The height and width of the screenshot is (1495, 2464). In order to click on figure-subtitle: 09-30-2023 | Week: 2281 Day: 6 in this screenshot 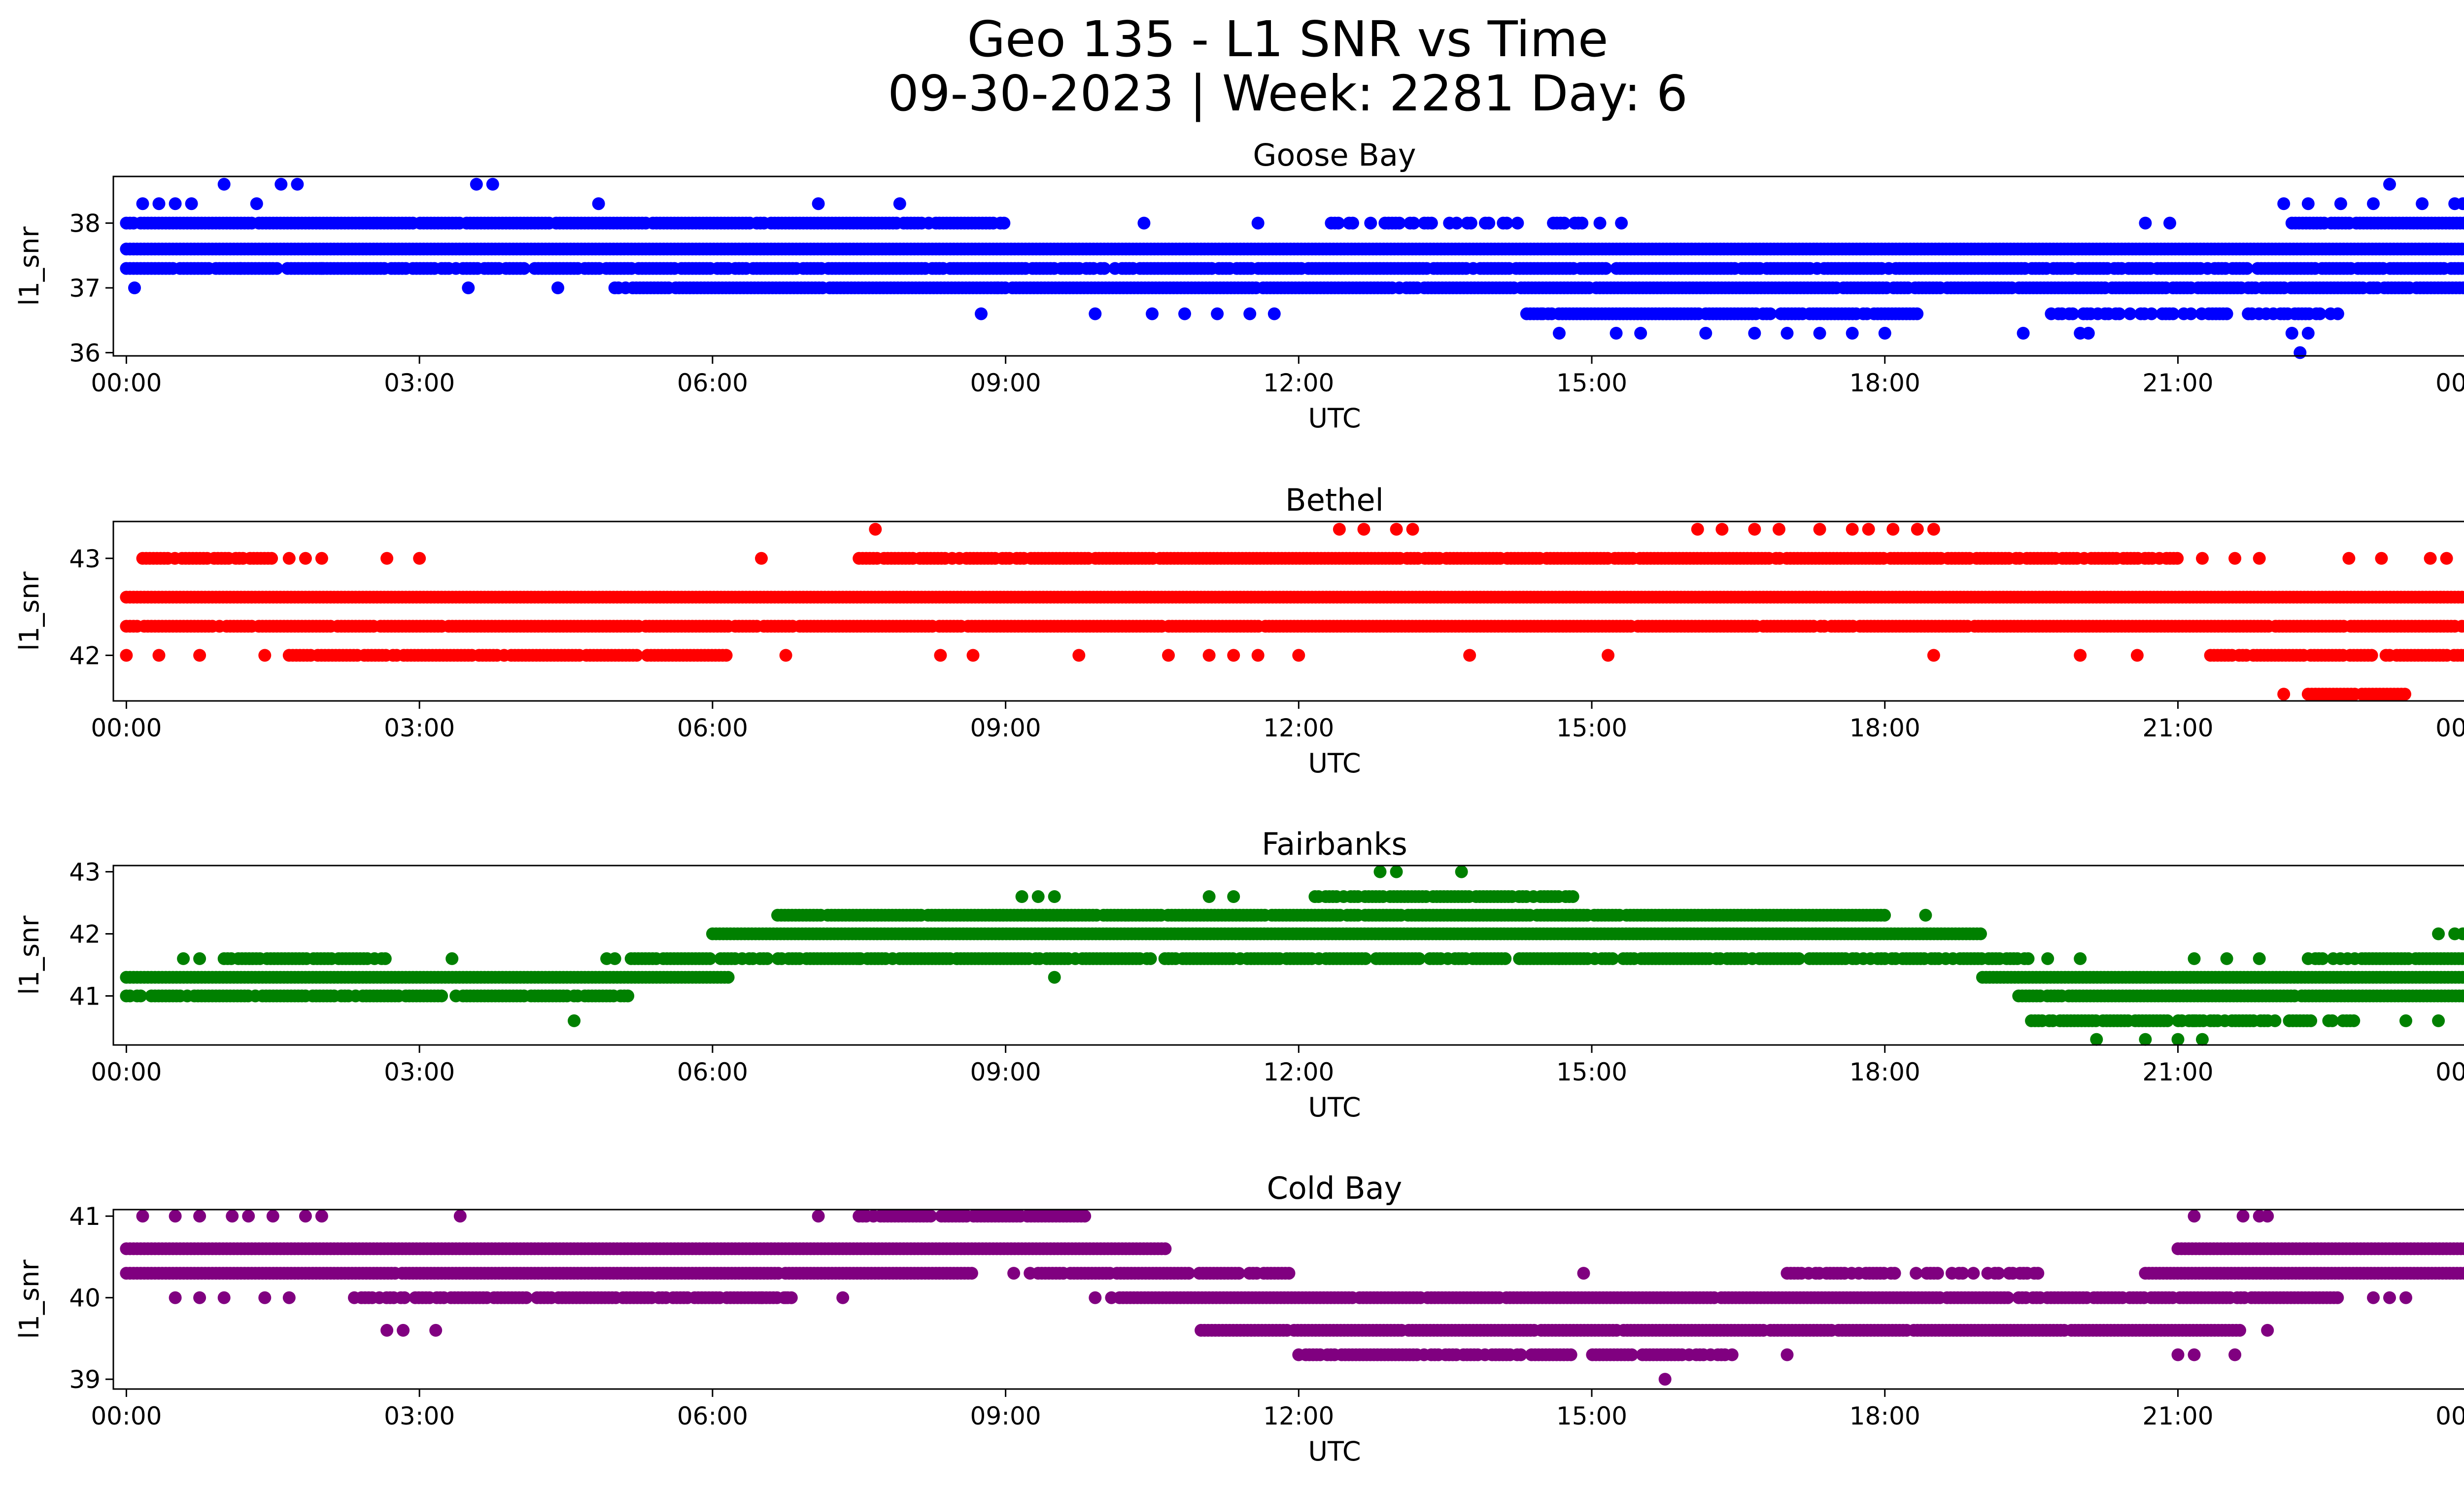, I will do `click(1288, 93)`.